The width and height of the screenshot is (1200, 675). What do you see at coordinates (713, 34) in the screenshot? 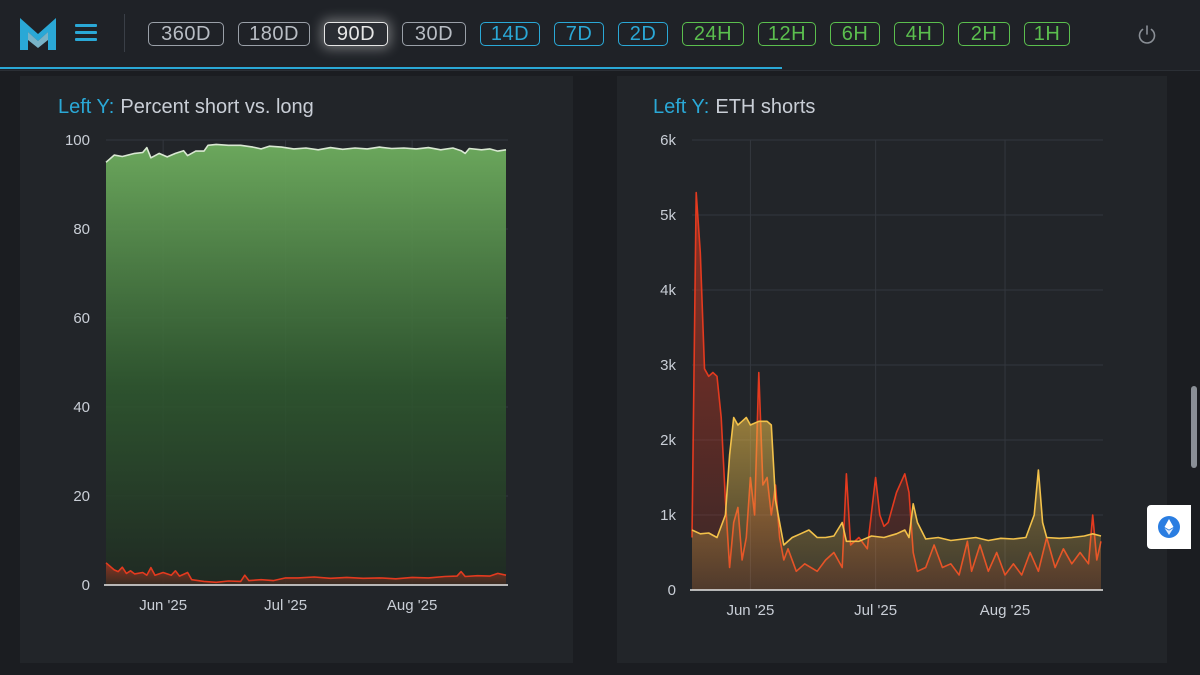
I see `range-button-24h: 24H` at bounding box center [713, 34].